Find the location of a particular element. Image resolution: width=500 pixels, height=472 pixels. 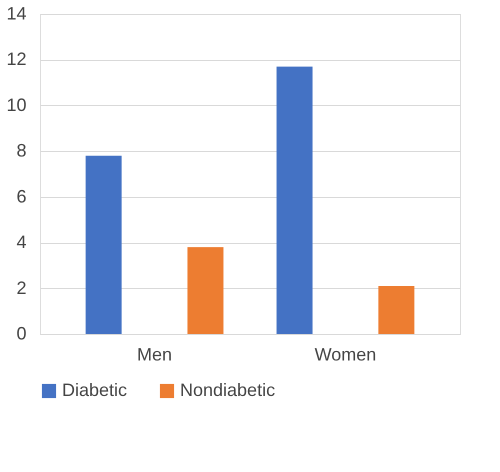

y-tick-label: 6 is located at coordinates (21, 196).